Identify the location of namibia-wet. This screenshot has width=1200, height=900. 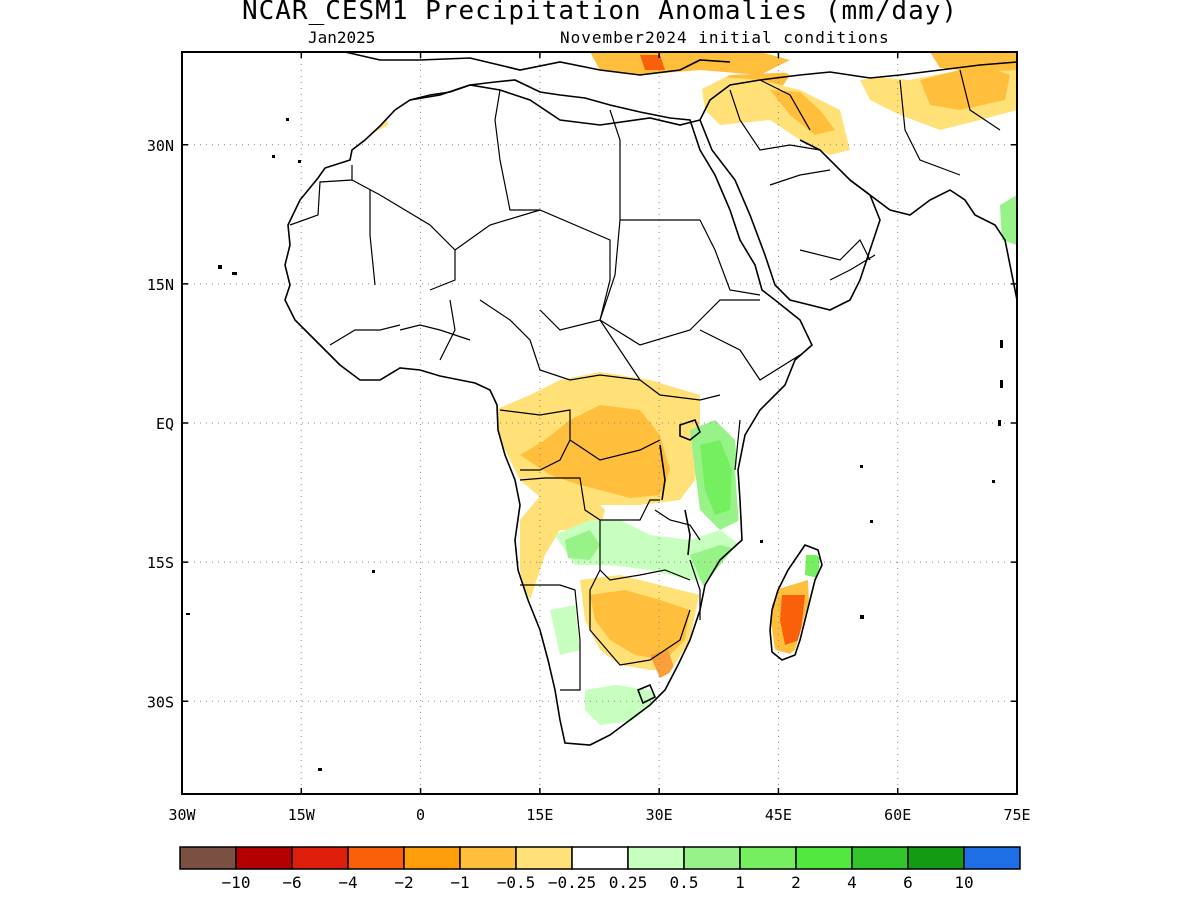
(565, 630).